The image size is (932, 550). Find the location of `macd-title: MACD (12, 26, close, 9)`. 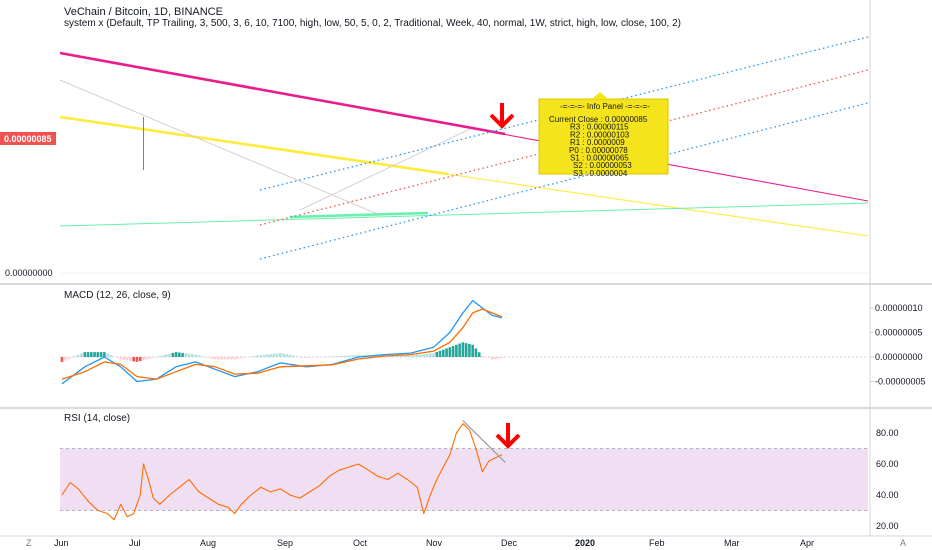

macd-title: MACD (12, 26, close, 9) is located at coordinates (117, 295).